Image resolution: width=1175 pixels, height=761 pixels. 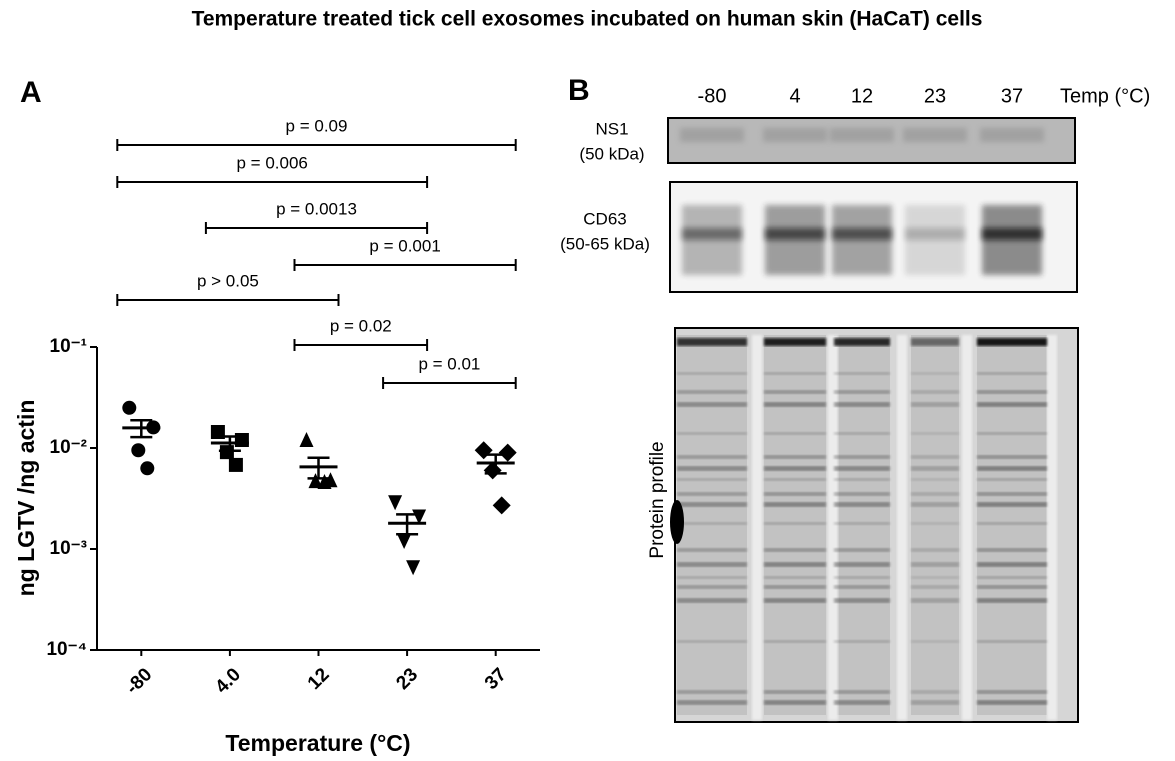 I want to click on p-value-label: p = 0.001, so click(x=404, y=245).